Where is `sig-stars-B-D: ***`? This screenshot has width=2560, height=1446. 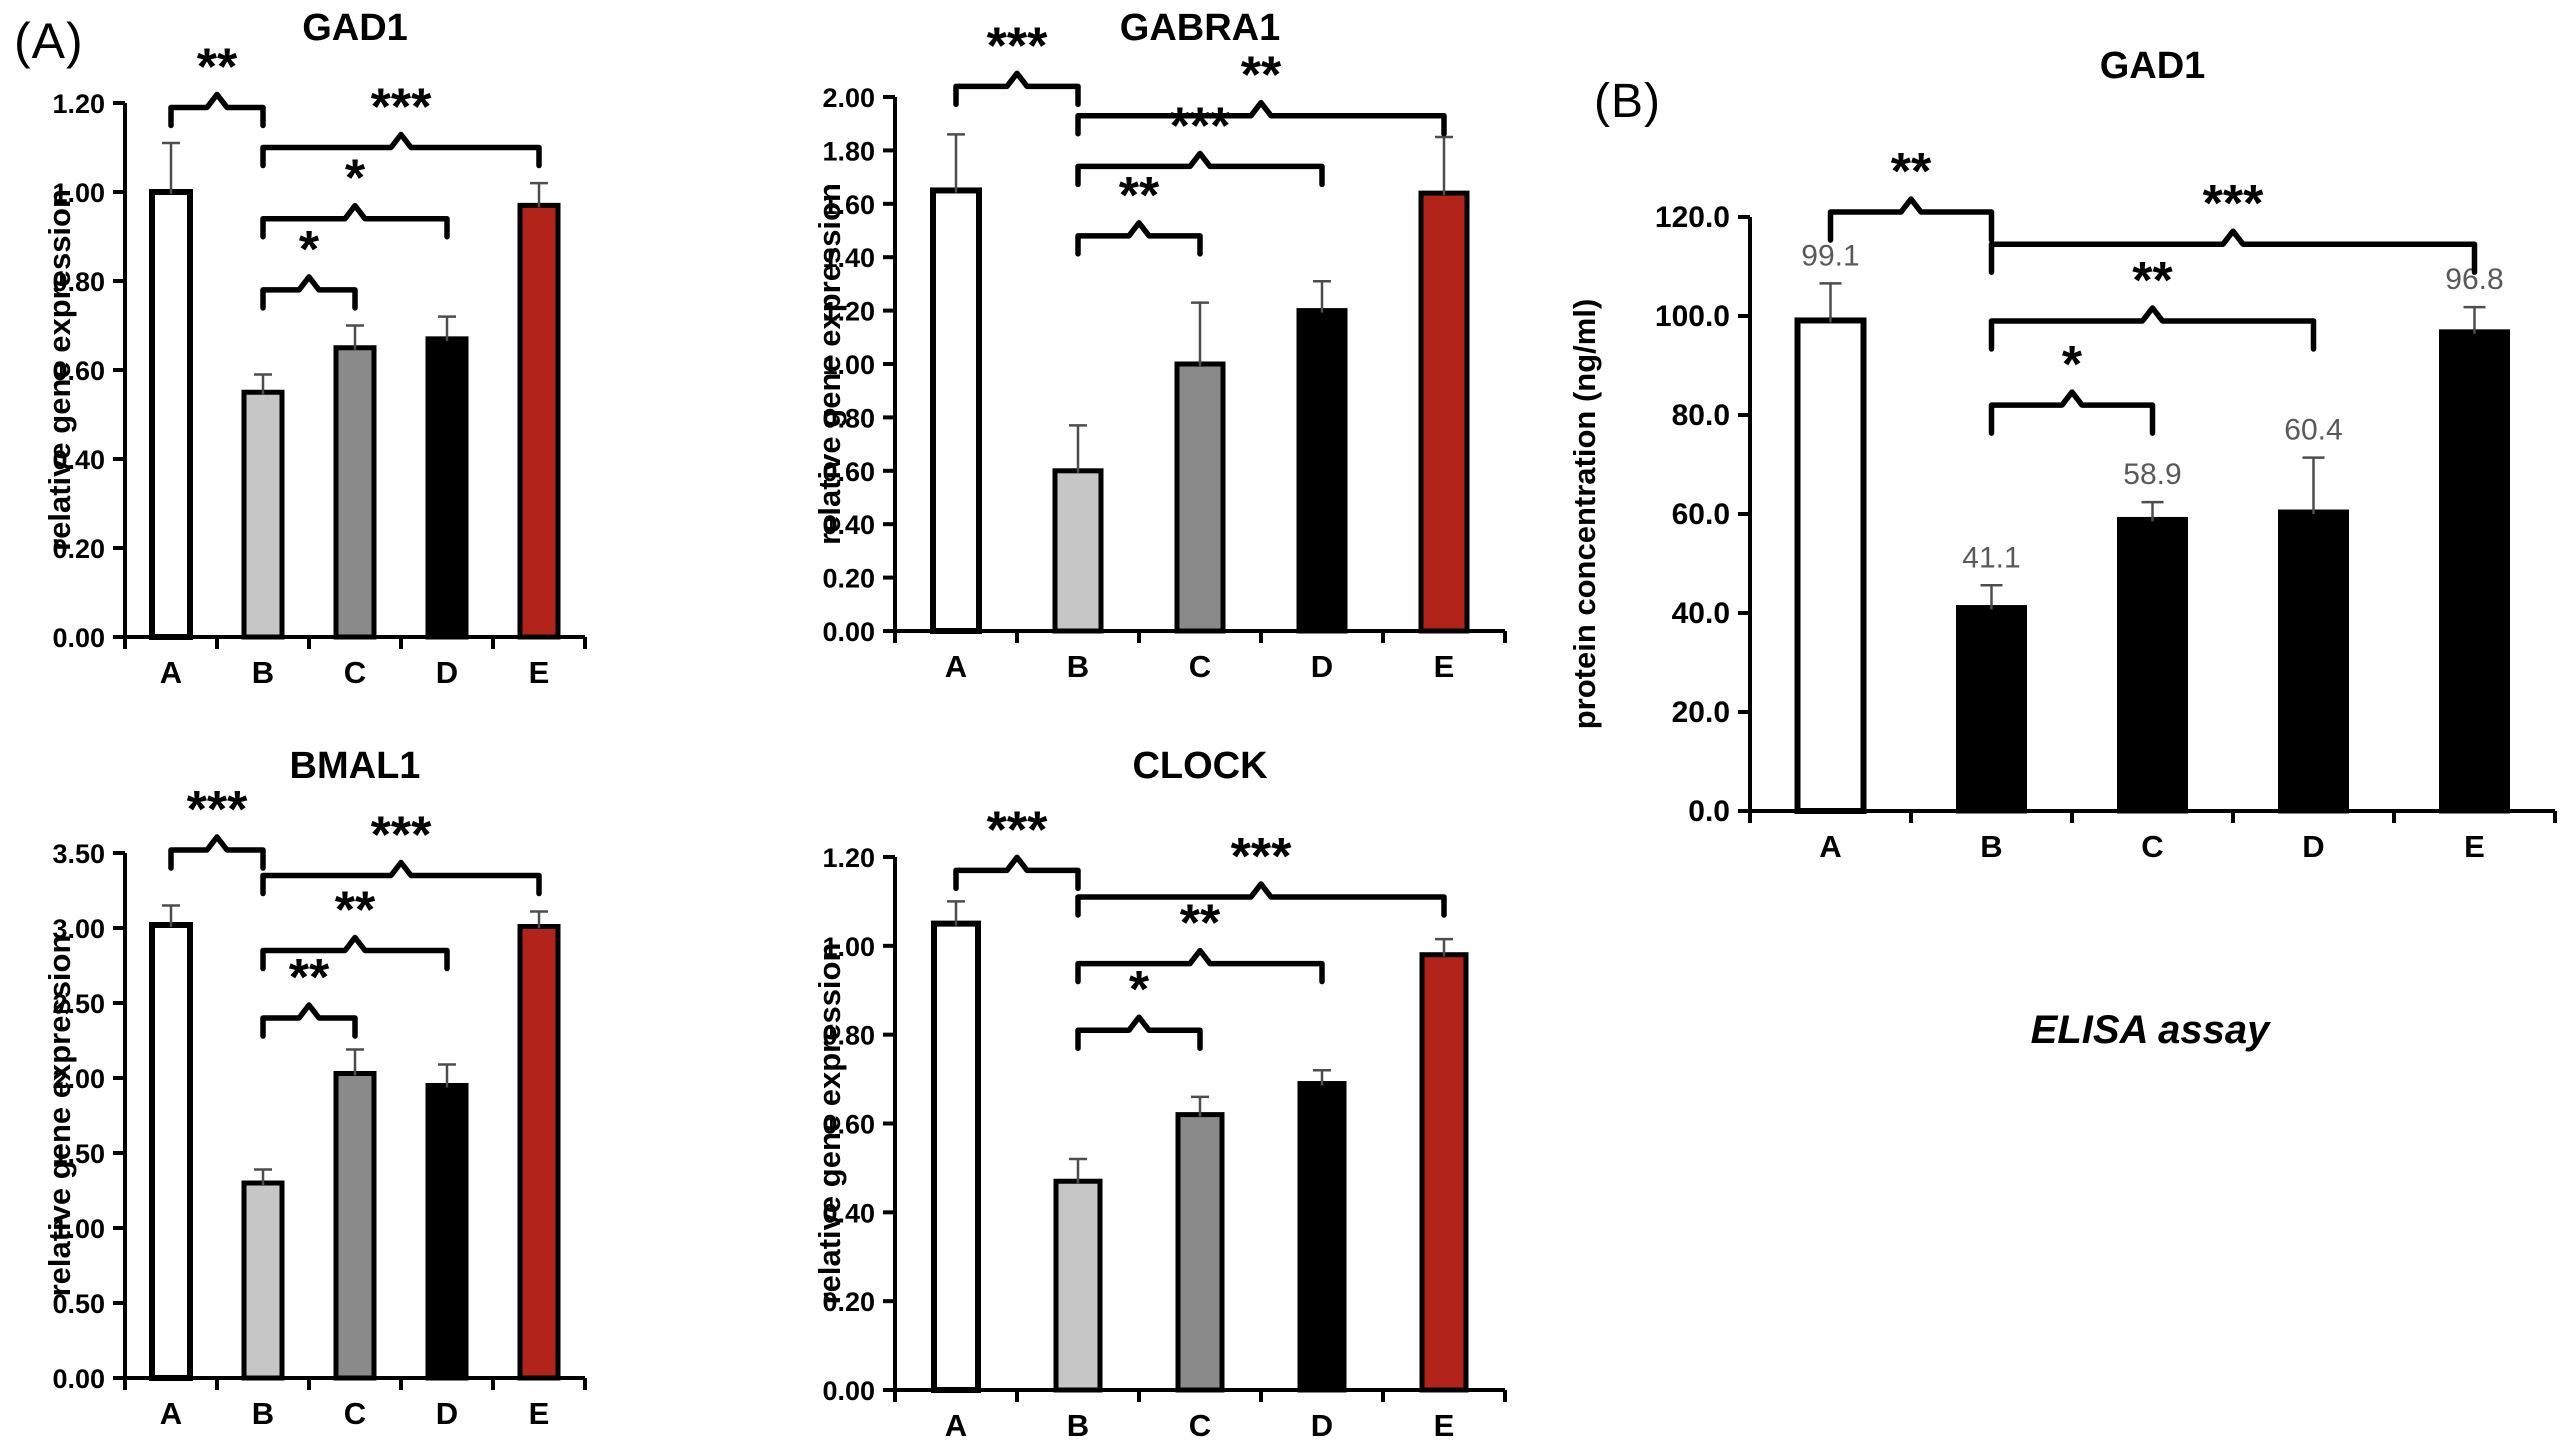
sig-stars-B-D: *** is located at coordinates (1200, 126).